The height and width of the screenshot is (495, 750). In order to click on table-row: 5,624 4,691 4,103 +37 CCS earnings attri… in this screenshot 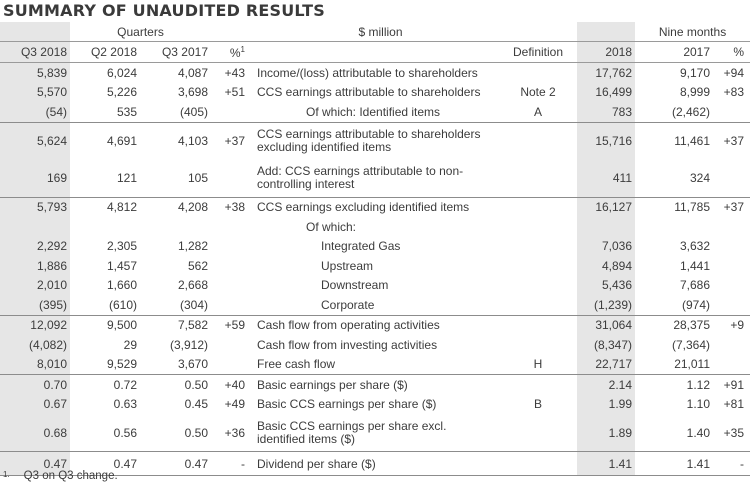, I will do `click(375, 140)`.